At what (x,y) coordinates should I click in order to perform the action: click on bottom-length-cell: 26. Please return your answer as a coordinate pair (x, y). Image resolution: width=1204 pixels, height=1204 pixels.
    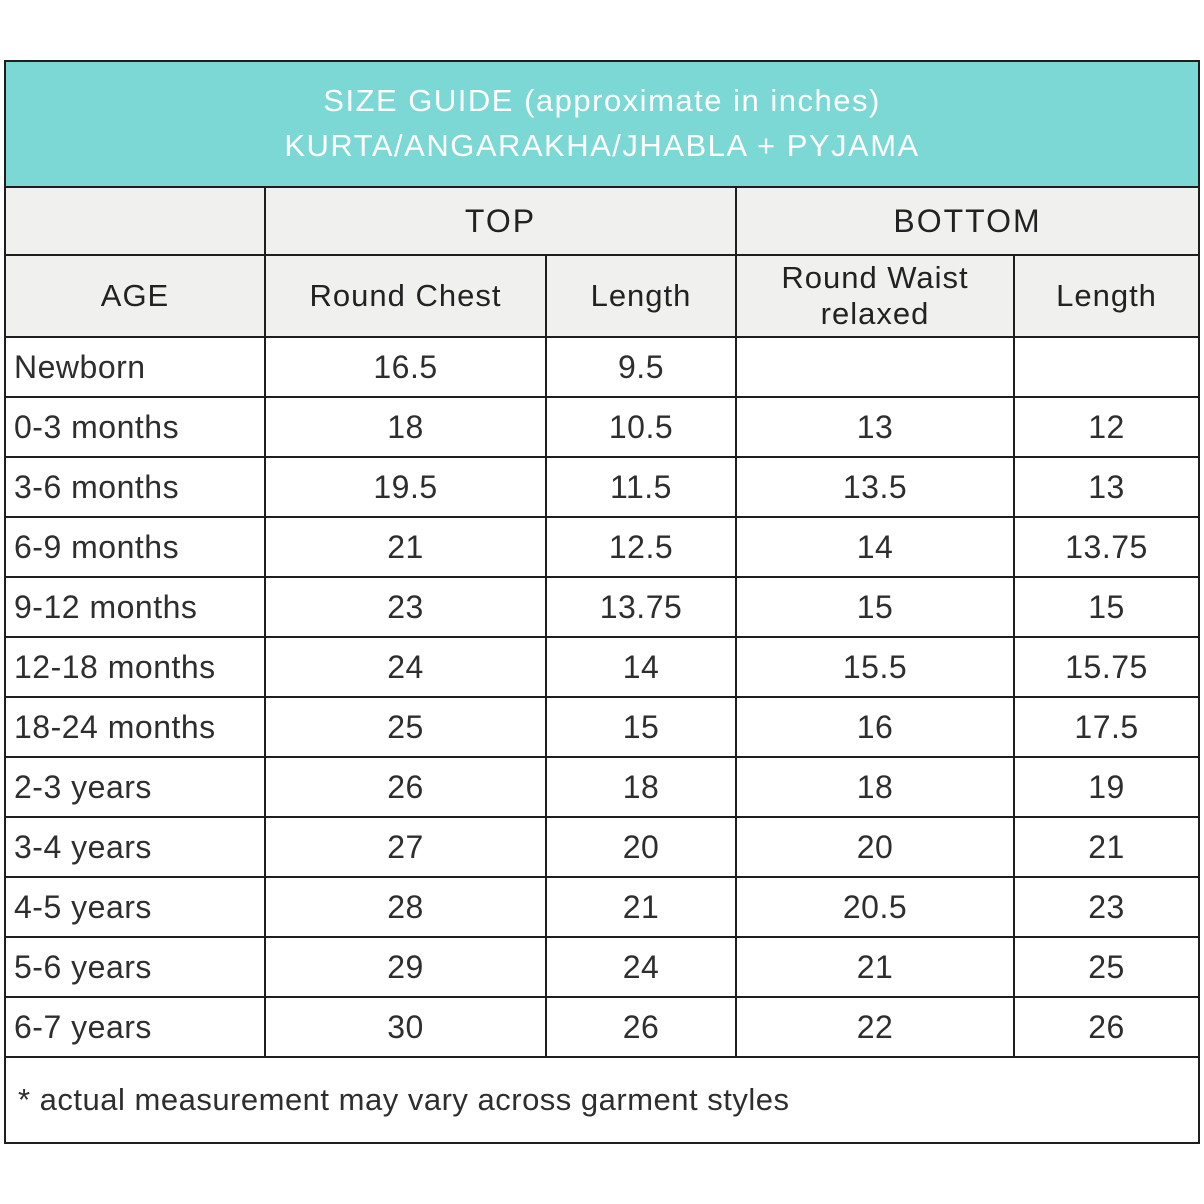
    Looking at the image, I should click on (1106, 1027).